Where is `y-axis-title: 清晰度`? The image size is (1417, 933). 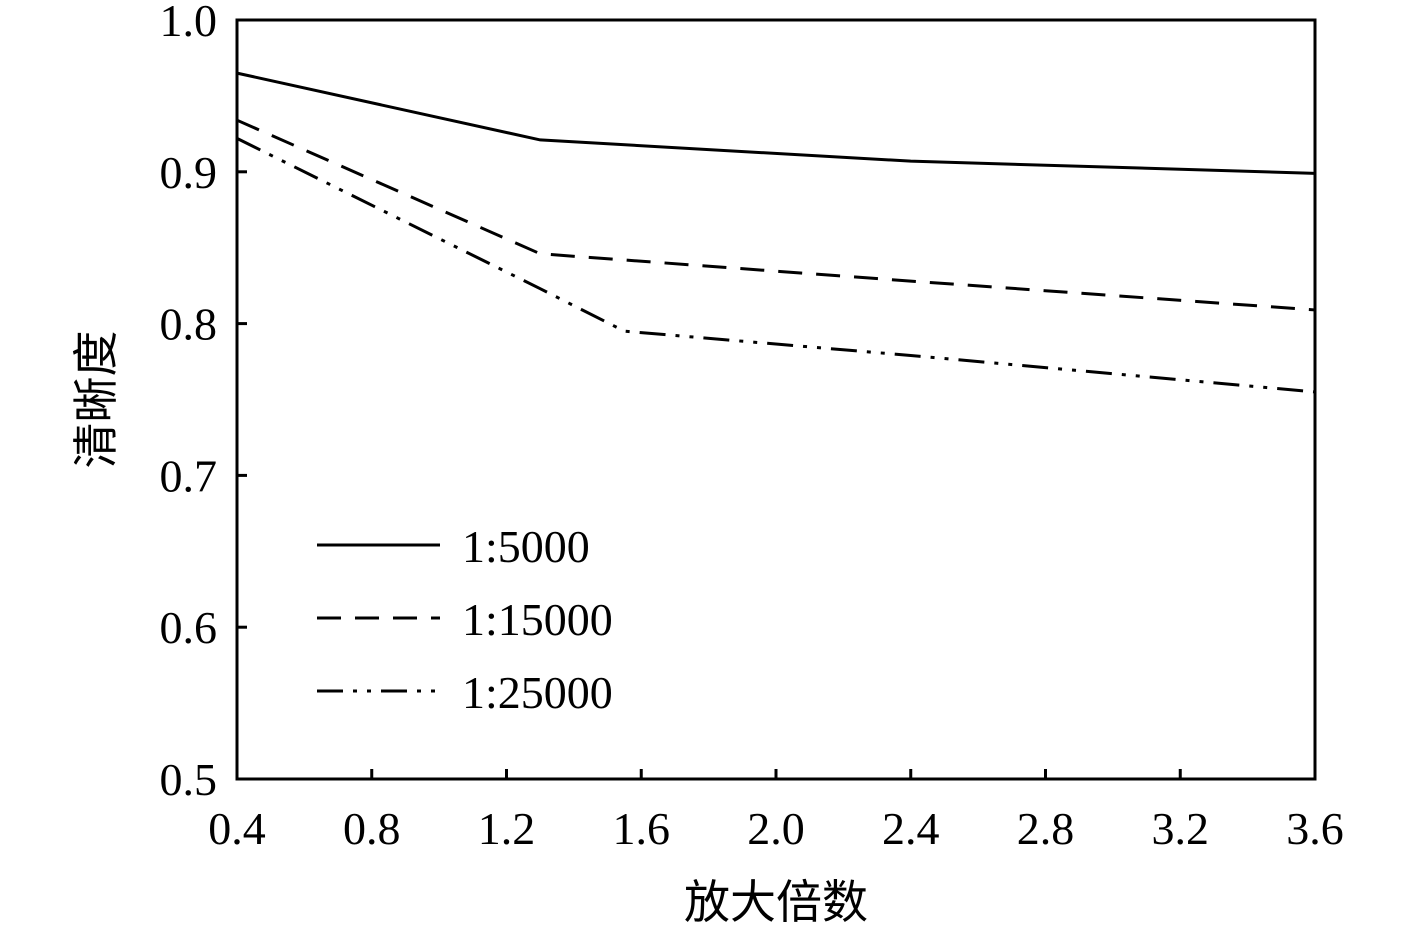
y-axis-title: 清晰度 is located at coordinates (96, 400).